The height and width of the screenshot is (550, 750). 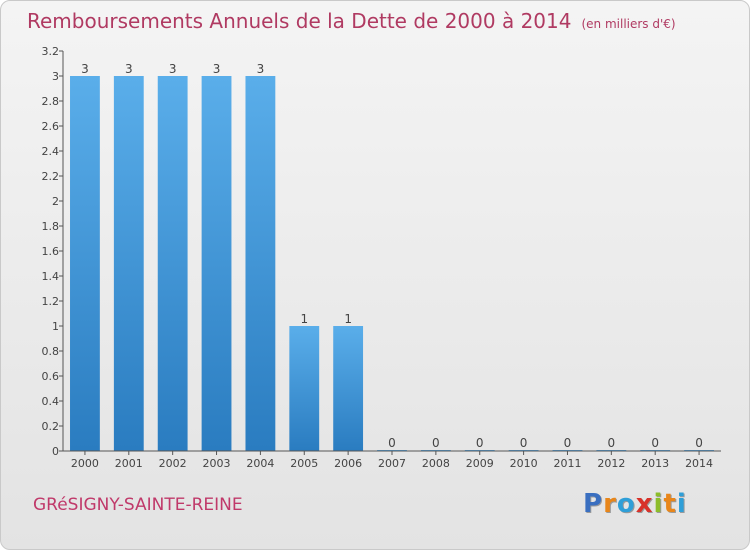 What do you see at coordinates (699, 463) in the screenshot?
I see `x-tick-label: 2014` at bounding box center [699, 463].